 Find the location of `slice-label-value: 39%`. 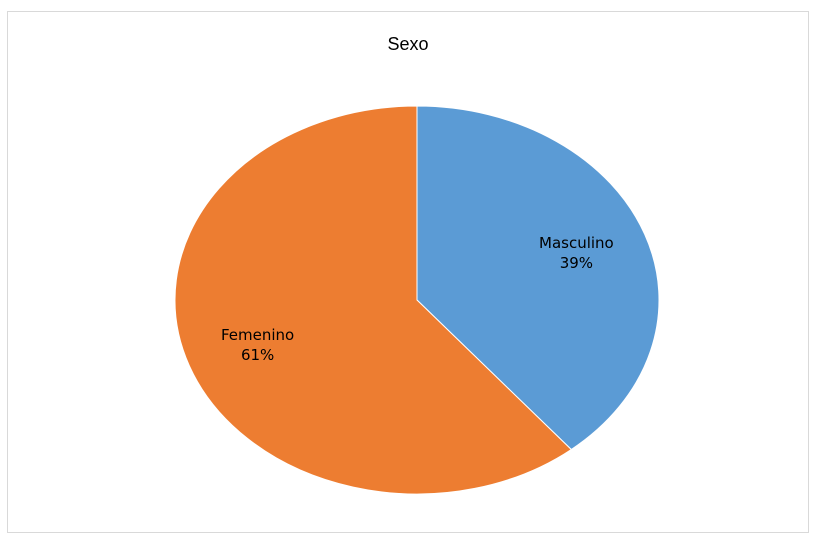

slice-label-value: 39% is located at coordinates (576, 263).